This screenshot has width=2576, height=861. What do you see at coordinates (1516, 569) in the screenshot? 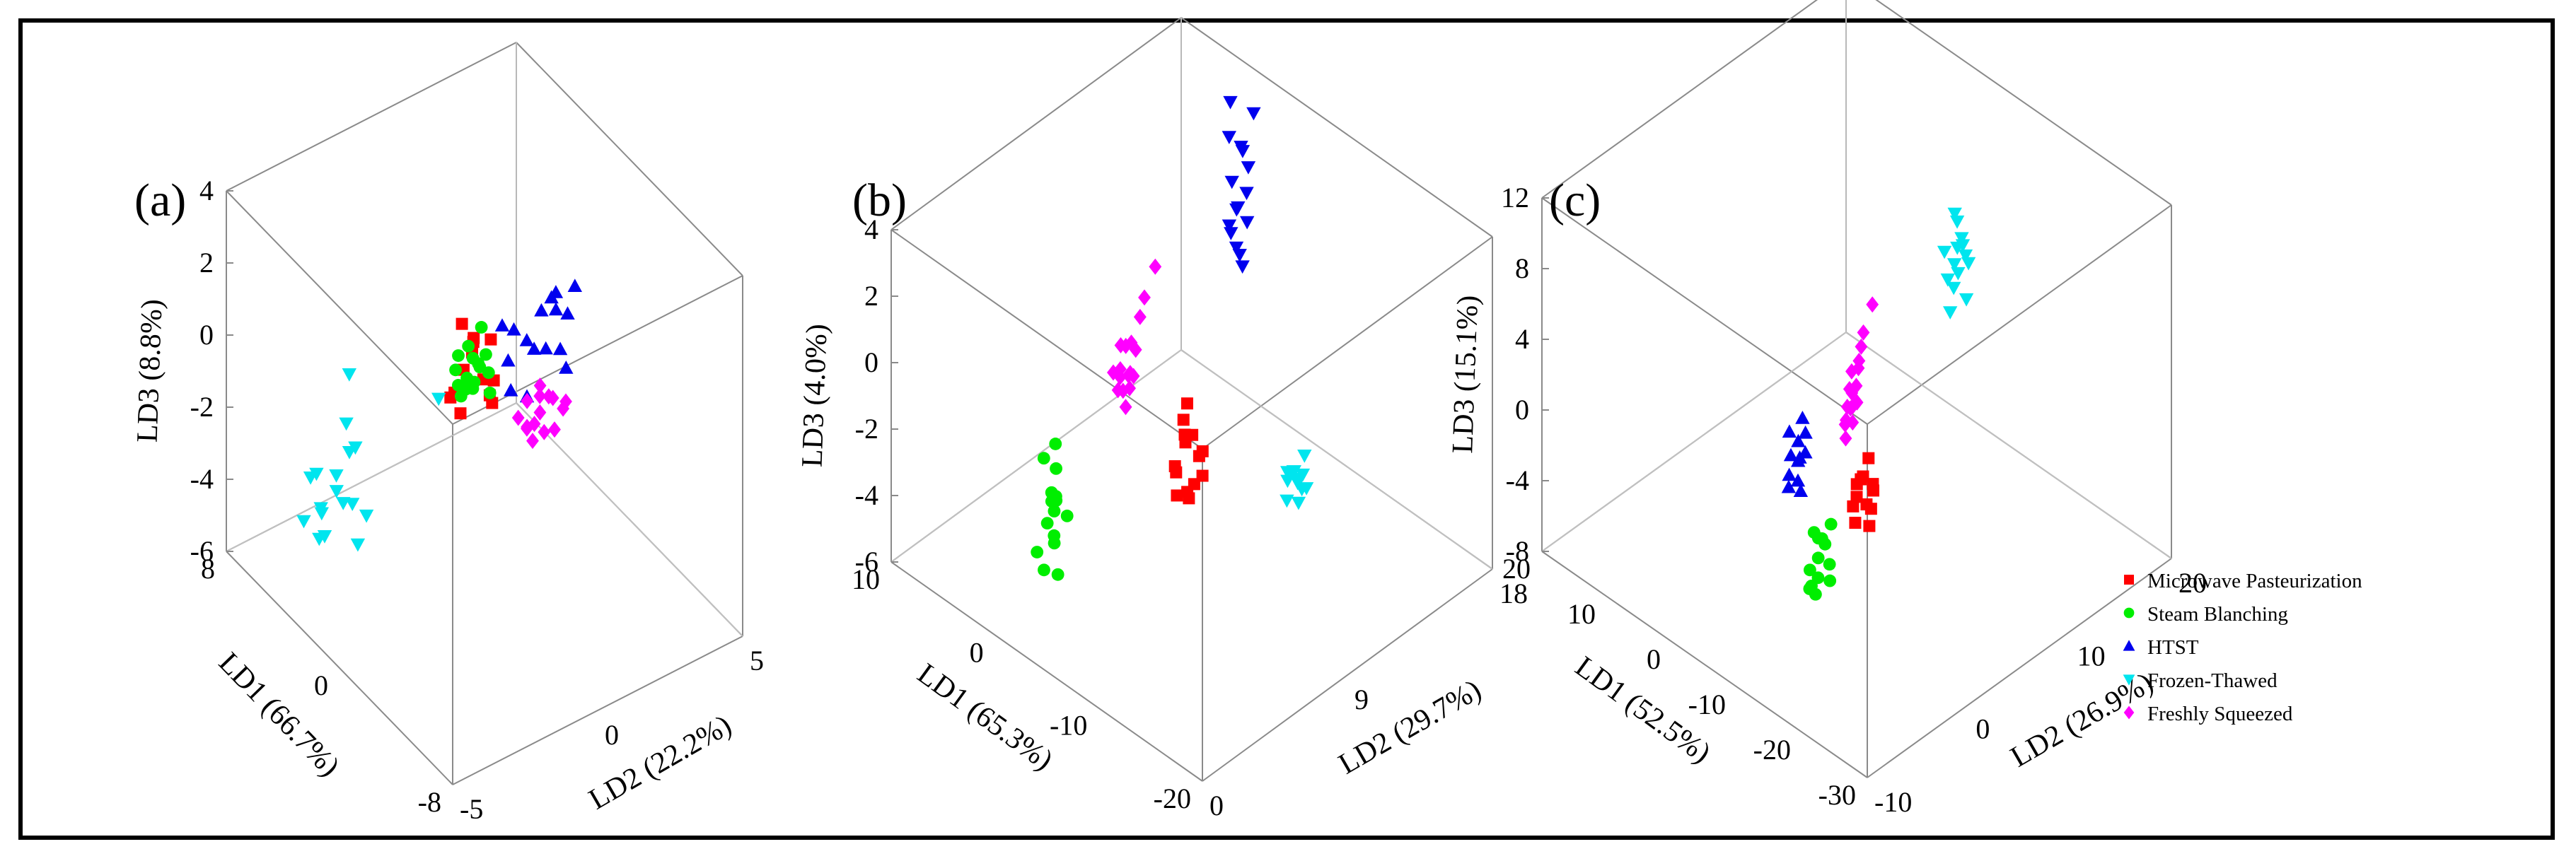
I see `x-tick-label: 20` at bounding box center [1516, 569].